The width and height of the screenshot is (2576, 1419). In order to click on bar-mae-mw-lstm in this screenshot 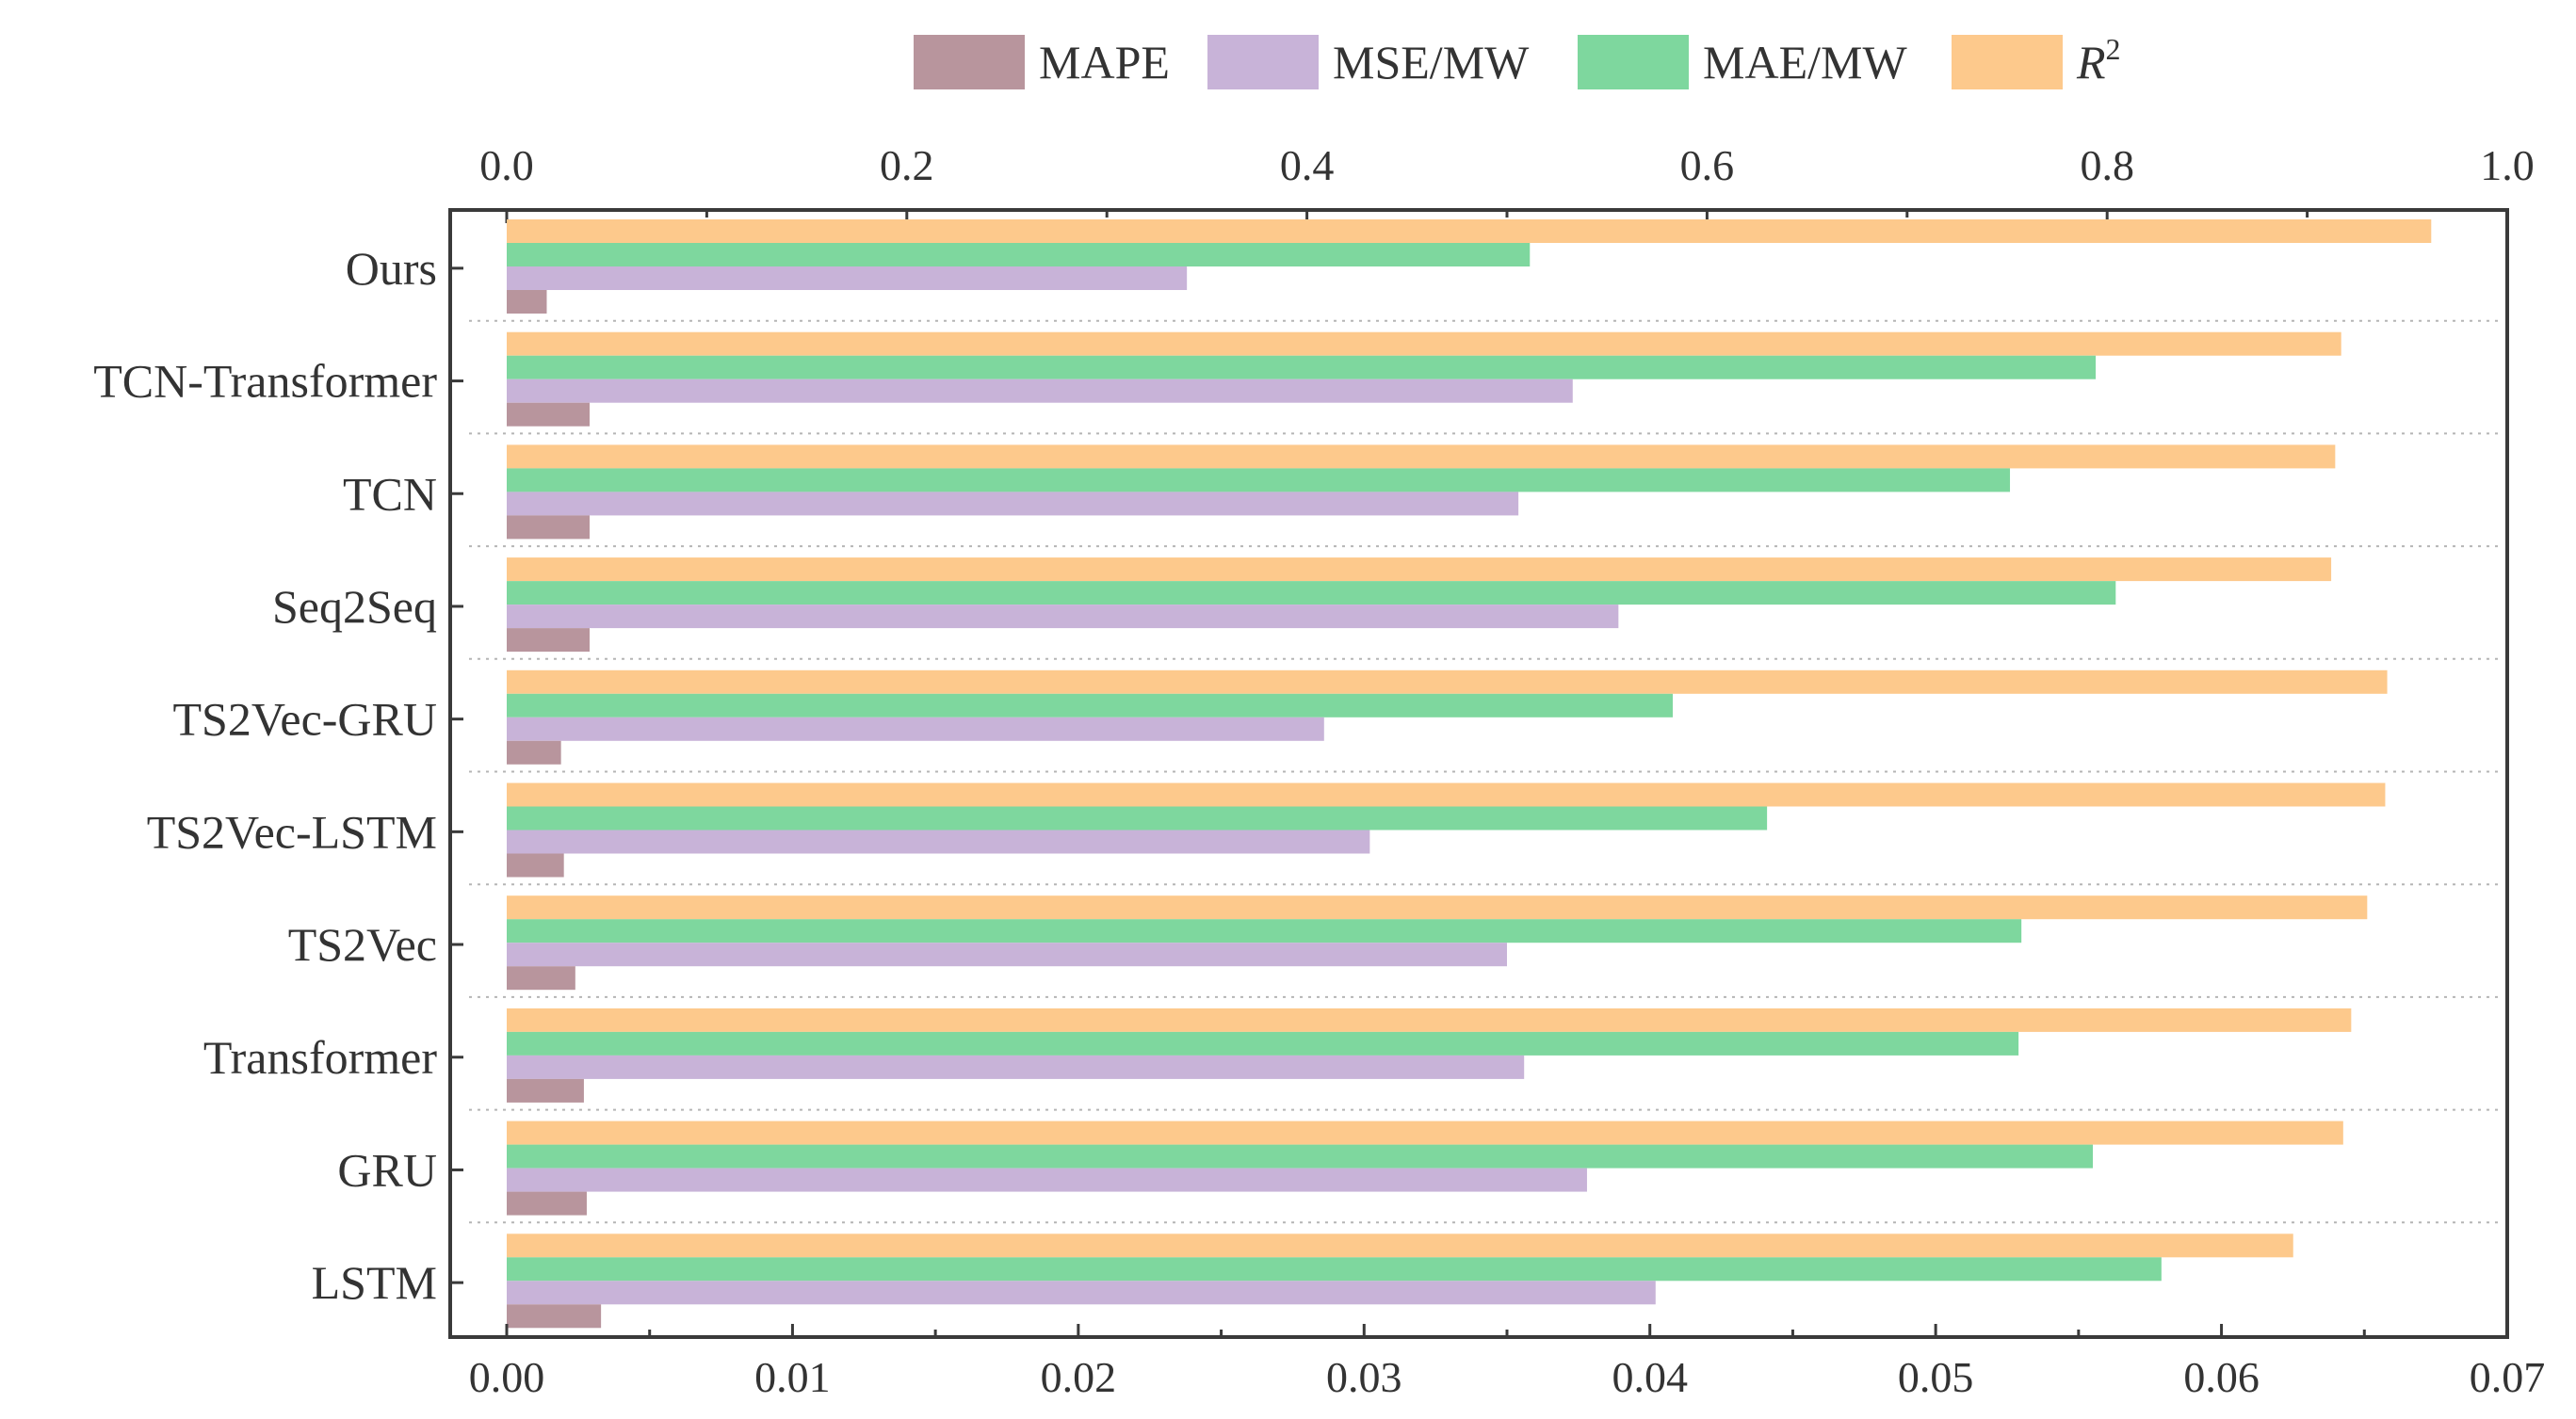, I will do `click(1334, 1269)`.